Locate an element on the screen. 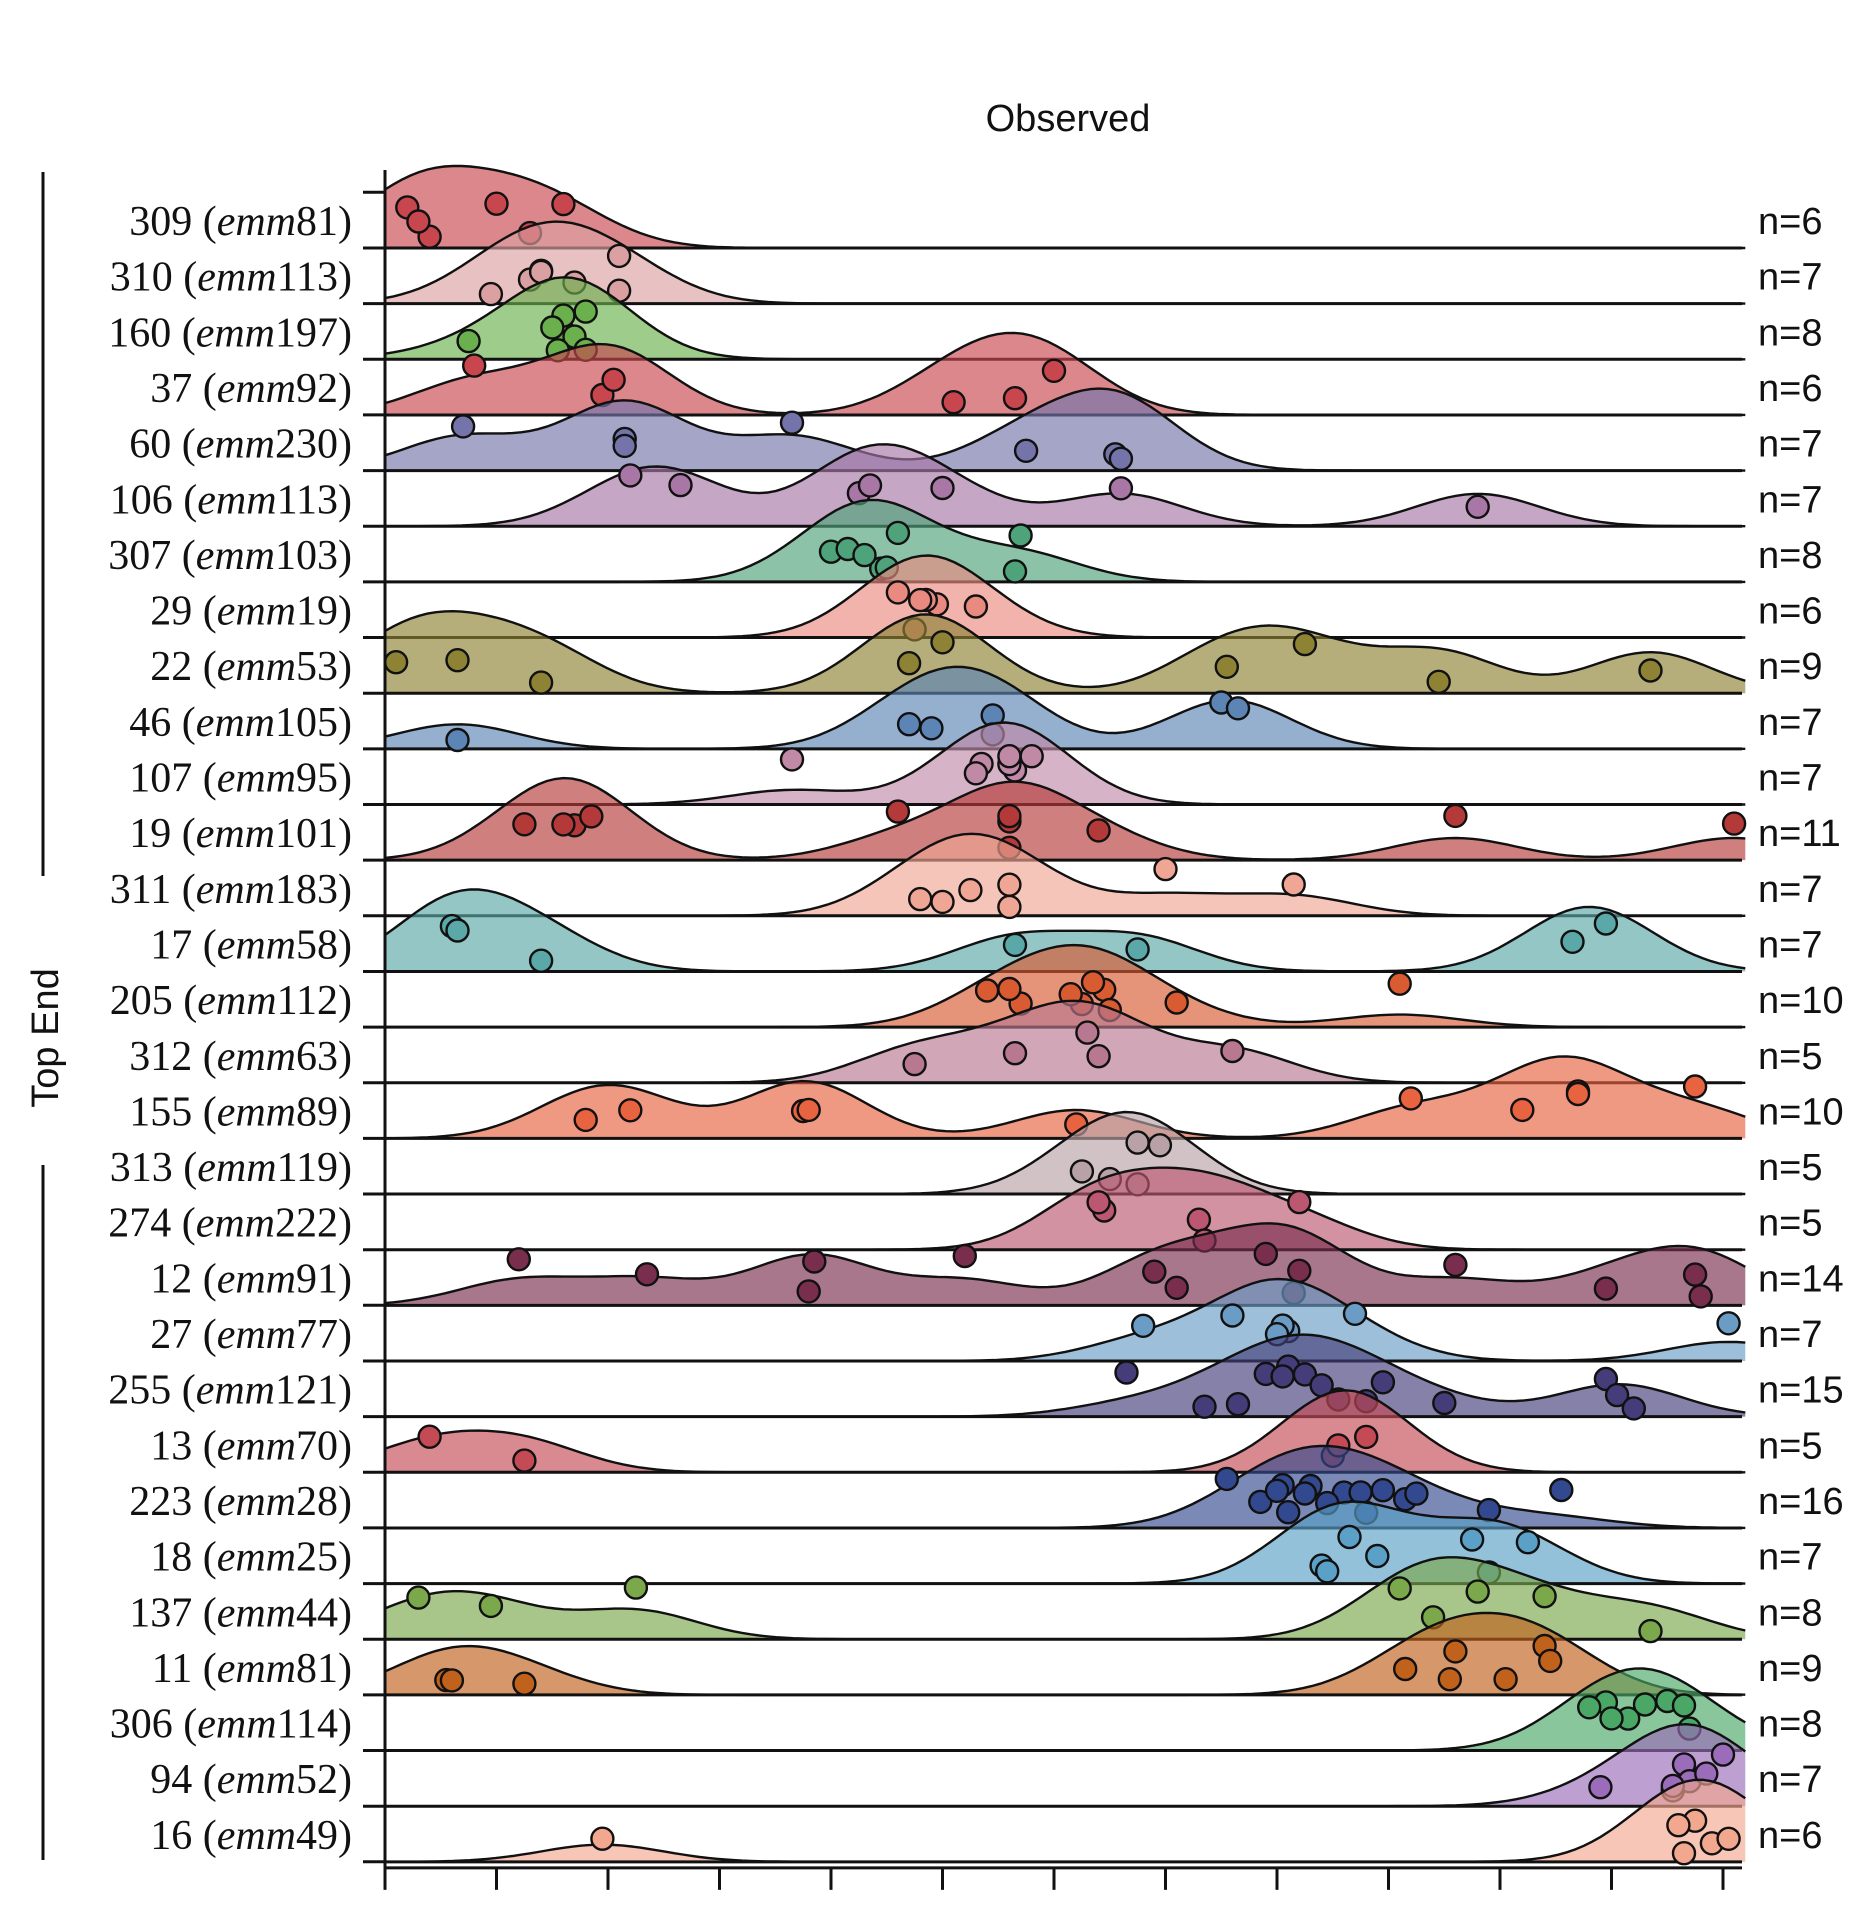 The width and height of the screenshot is (1862, 1908). row-label: 22 (emm53) is located at coordinates (251, 667).